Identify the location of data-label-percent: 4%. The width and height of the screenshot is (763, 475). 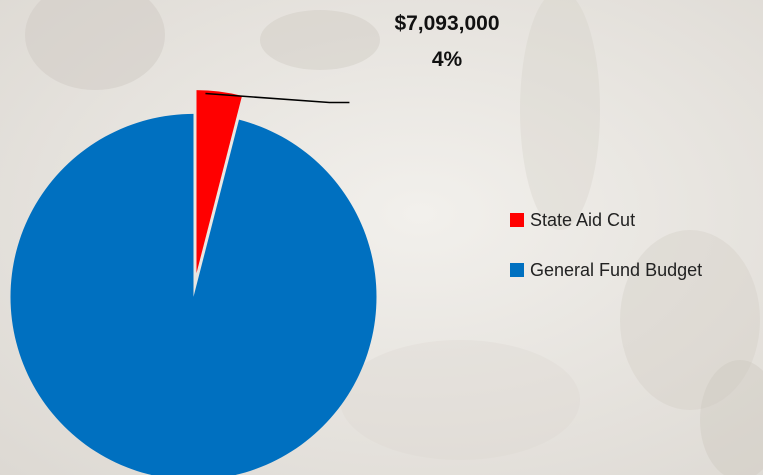
(447, 59).